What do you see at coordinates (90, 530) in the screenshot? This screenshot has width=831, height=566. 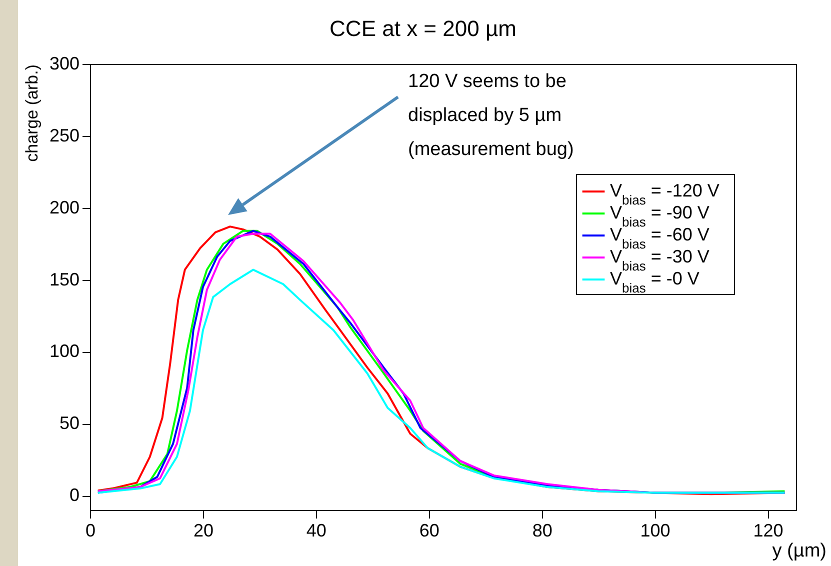 I see `x-tick-label: 0` at bounding box center [90, 530].